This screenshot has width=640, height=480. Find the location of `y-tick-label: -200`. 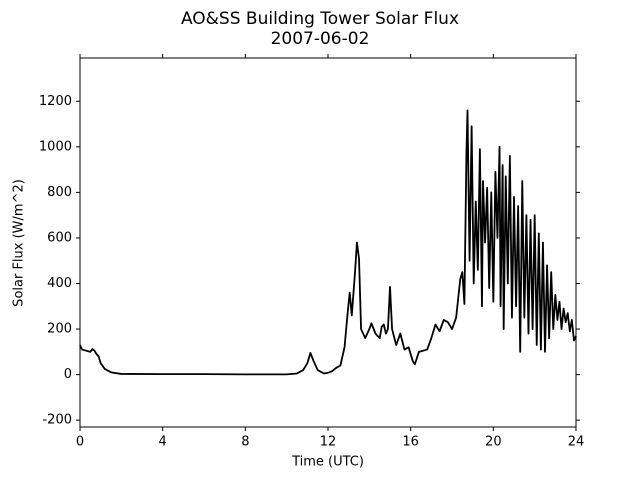

y-tick-label: -200 is located at coordinates (57, 420).